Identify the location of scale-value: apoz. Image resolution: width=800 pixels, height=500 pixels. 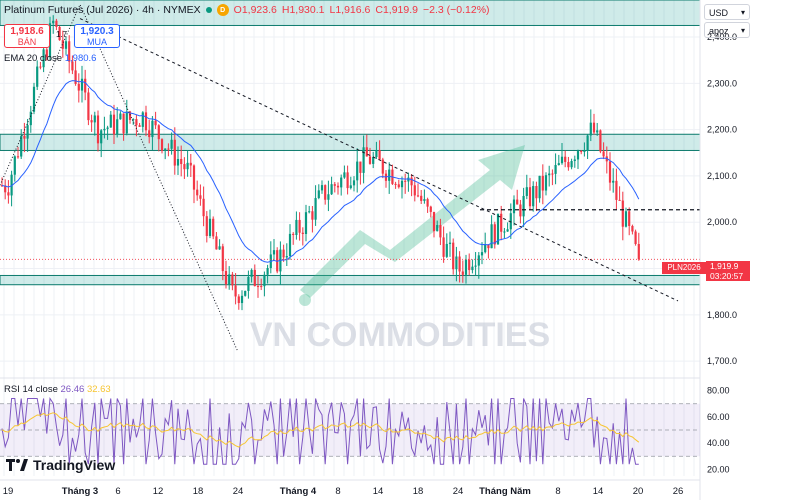
(719, 31).